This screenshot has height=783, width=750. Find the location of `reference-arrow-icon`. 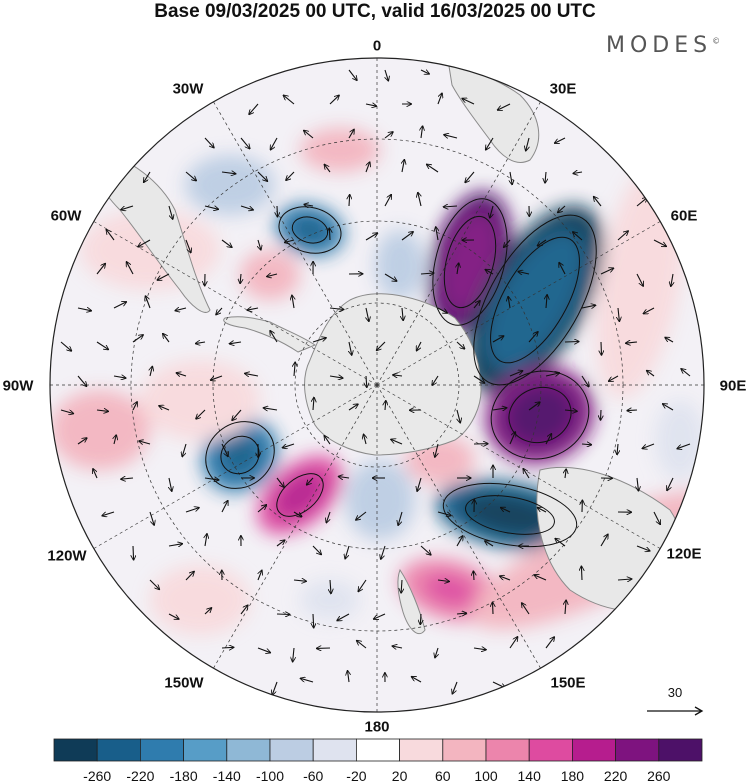

reference-arrow-icon is located at coordinates (675, 711).